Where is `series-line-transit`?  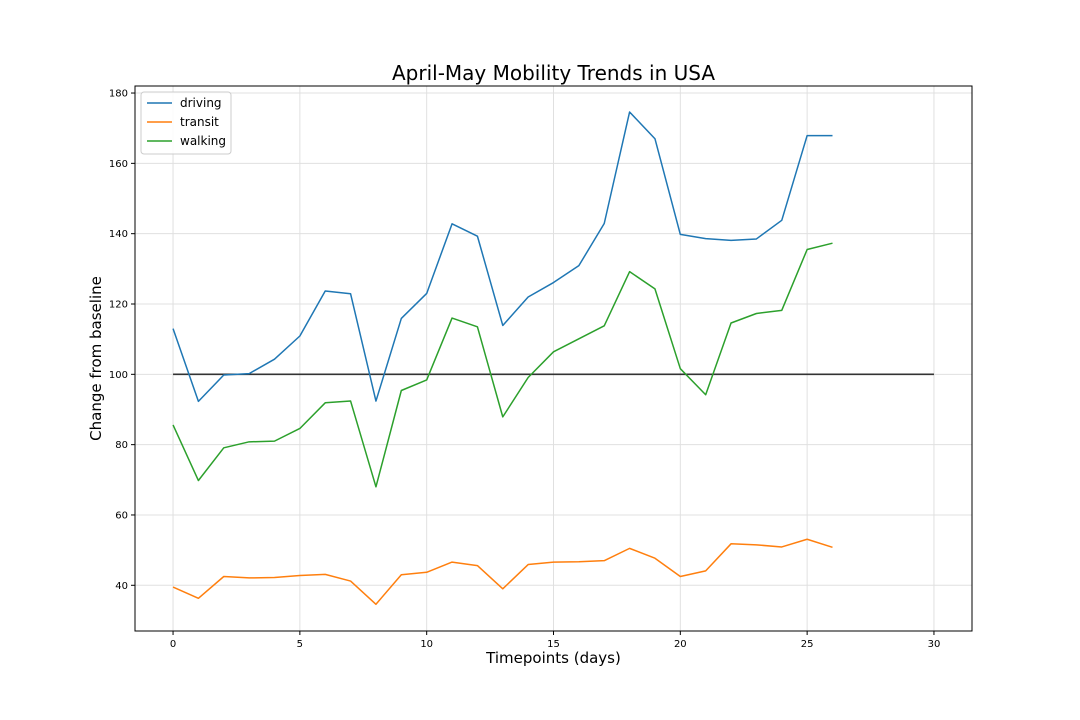 series-line-transit is located at coordinates (502, 572).